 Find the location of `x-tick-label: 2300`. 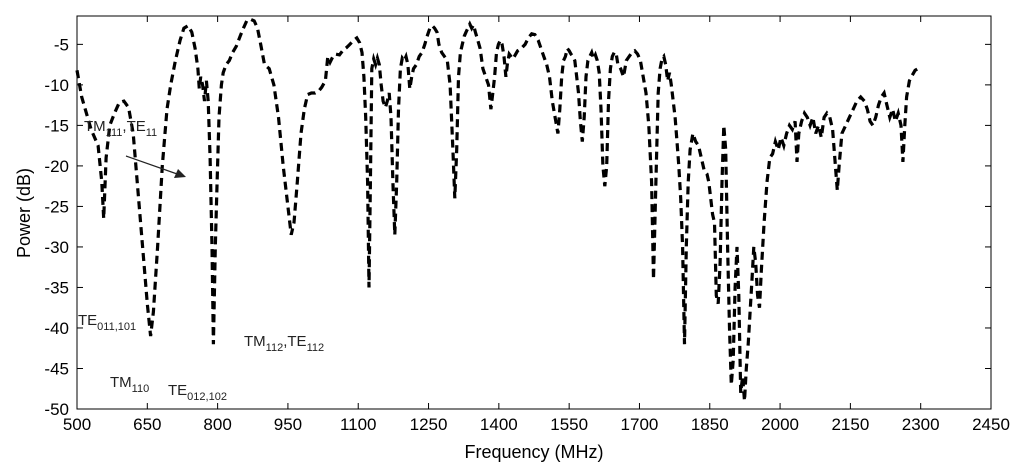

x-tick-label: 2300 is located at coordinates (921, 424).